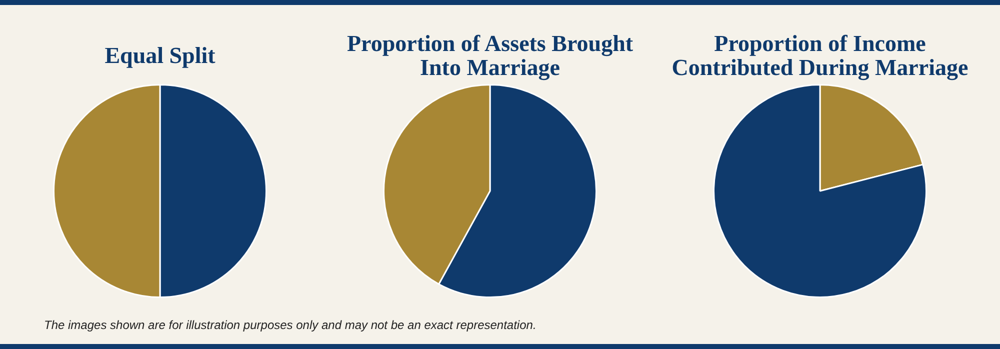  I want to click on chart-title: Equal Split, so click(160, 55).